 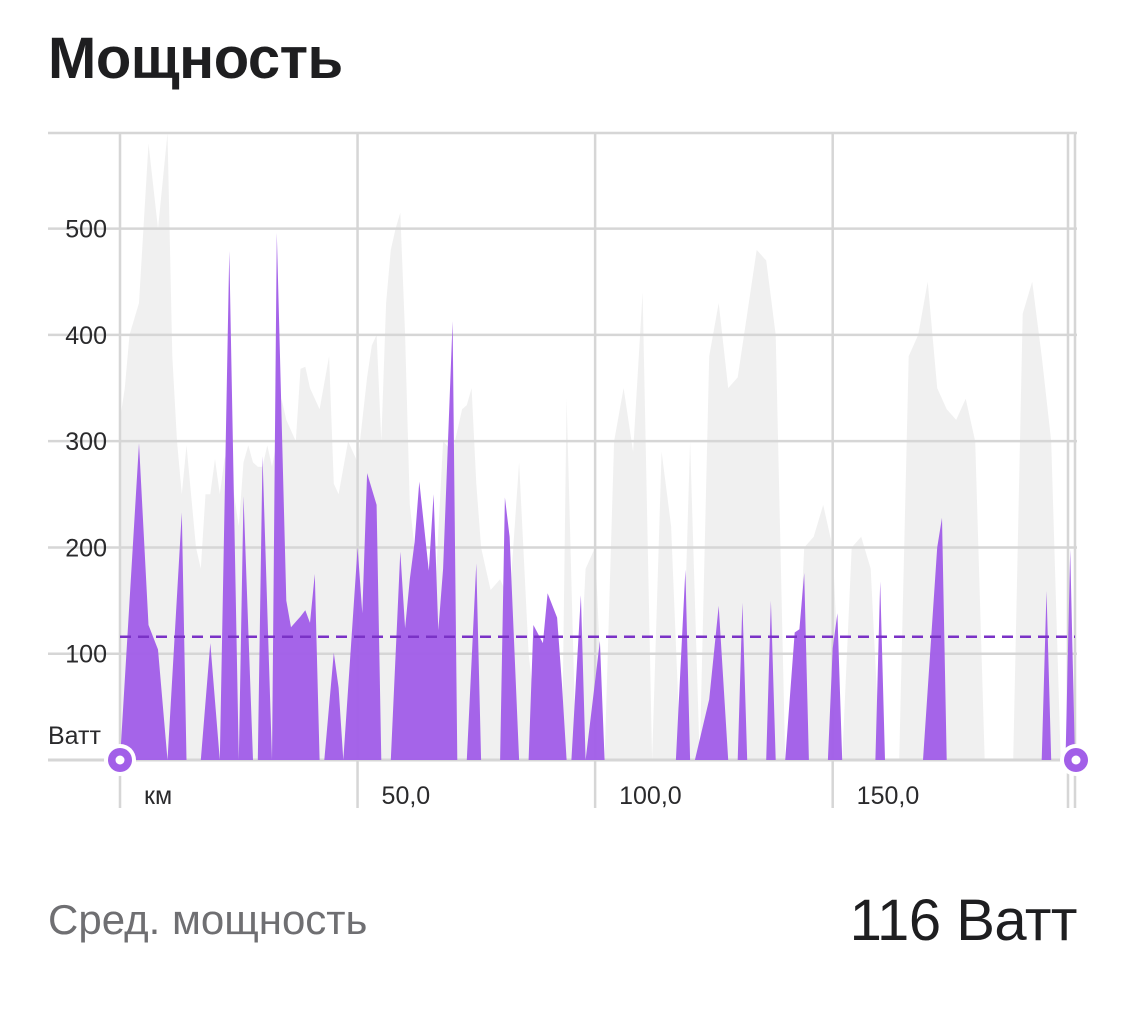 What do you see at coordinates (86, 230) in the screenshot?
I see `y-tick-label: 500` at bounding box center [86, 230].